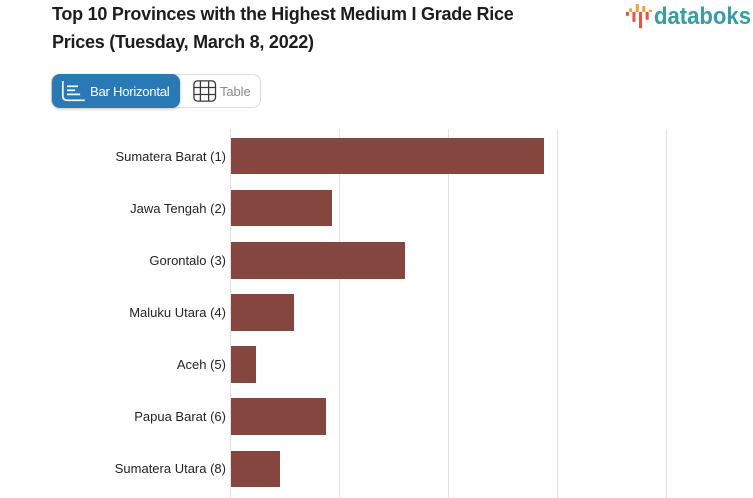 The height and width of the screenshot is (498, 753). What do you see at coordinates (702, 16) in the screenshot?
I see `svg-text: databoks` at bounding box center [702, 16].